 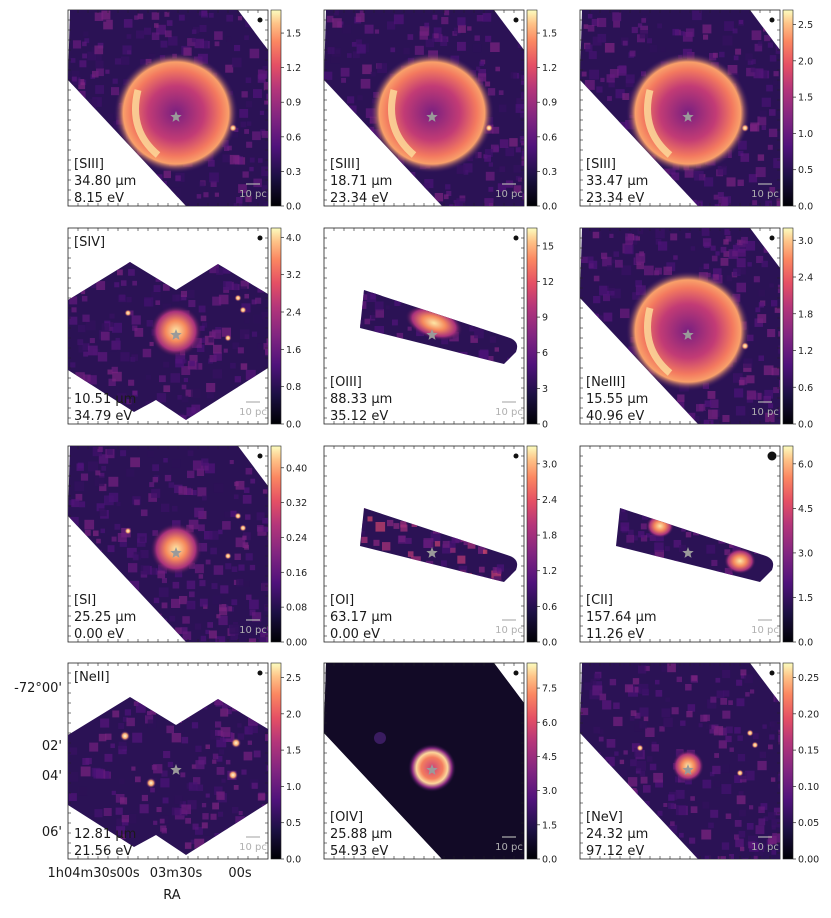 What do you see at coordinates (105, 181) in the screenshot?
I see `wavelength-label: 34.80 µm` at bounding box center [105, 181].